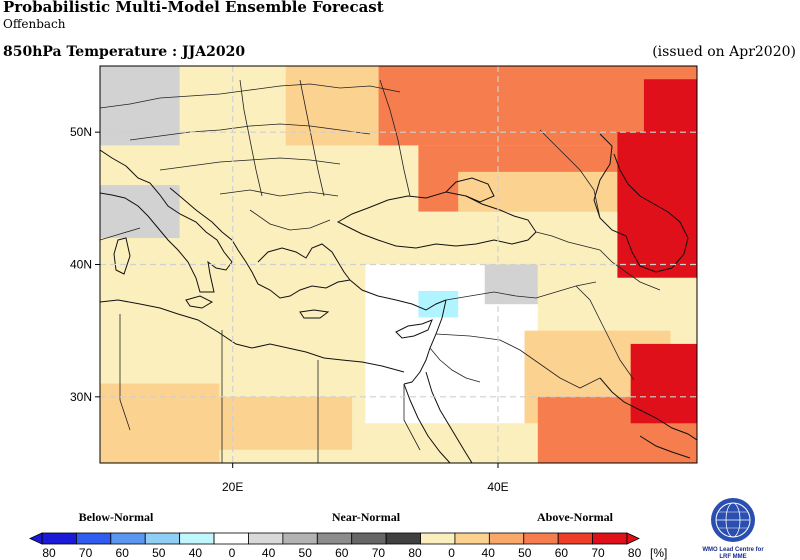  Describe the element at coordinates (648, 409) in the screenshot. I see `coastline-persian-gulf` at that location.